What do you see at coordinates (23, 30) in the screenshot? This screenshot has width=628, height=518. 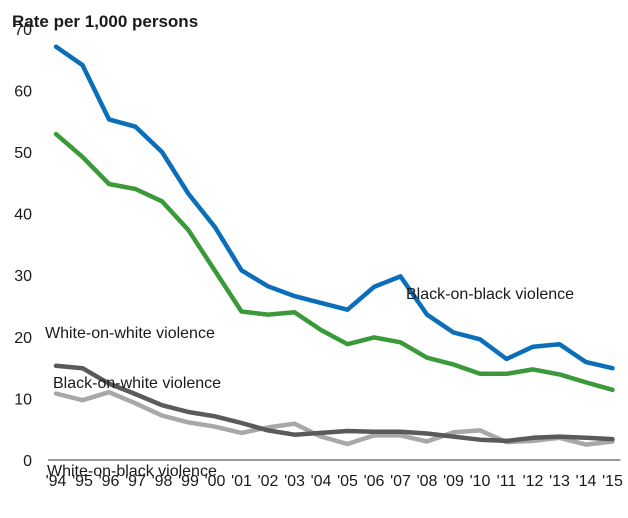 I see `y-tick-label: 70` at bounding box center [23, 30].